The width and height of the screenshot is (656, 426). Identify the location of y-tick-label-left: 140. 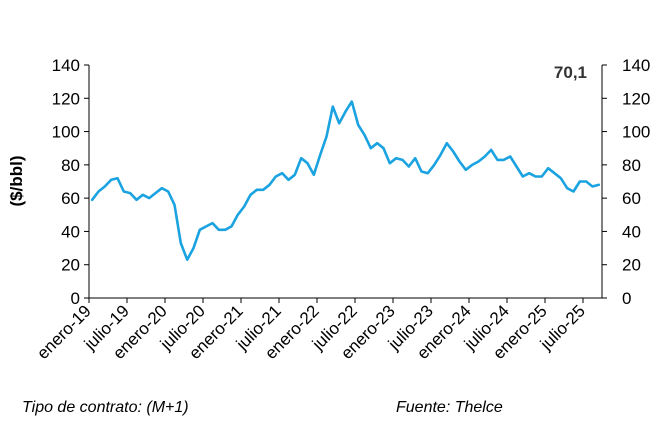
(66, 65).